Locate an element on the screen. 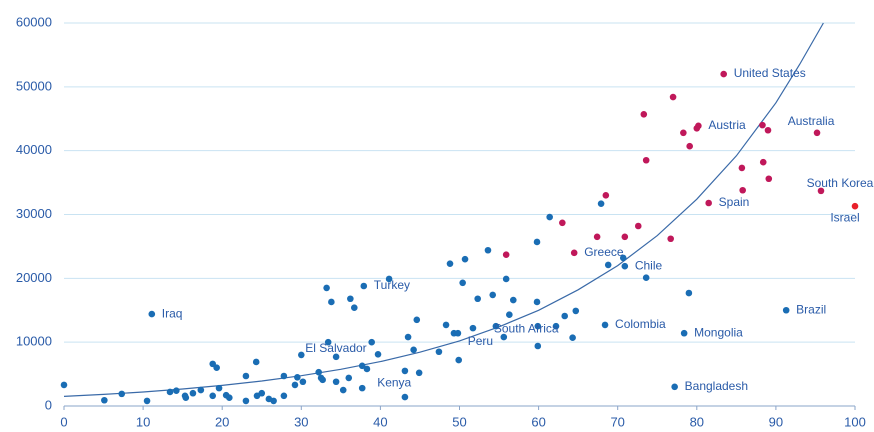 This screenshot has height=432, width=874. y-tick-label: 20000 is located at coordinates (34, 277).